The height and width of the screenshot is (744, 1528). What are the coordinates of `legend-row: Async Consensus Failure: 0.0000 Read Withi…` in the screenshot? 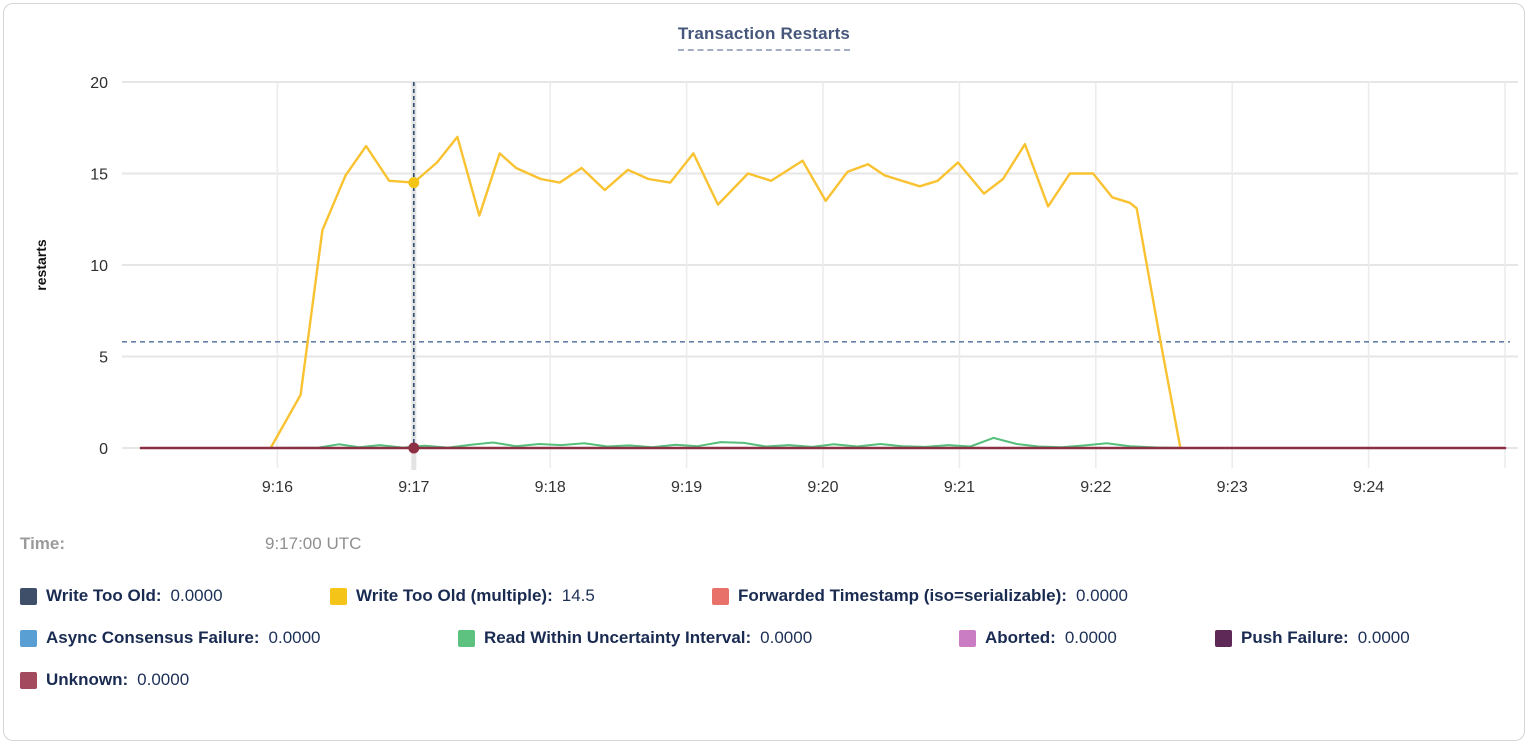 It's located at (767, 638).